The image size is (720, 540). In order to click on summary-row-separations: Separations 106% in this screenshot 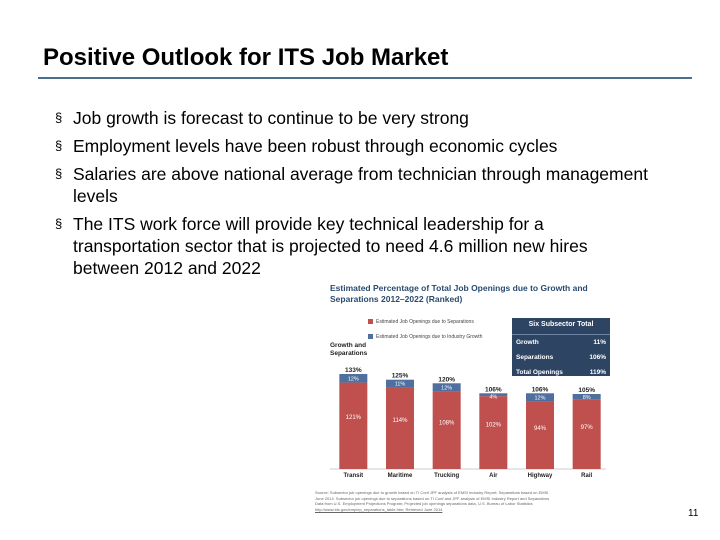, I will do `click(561, 357)`.